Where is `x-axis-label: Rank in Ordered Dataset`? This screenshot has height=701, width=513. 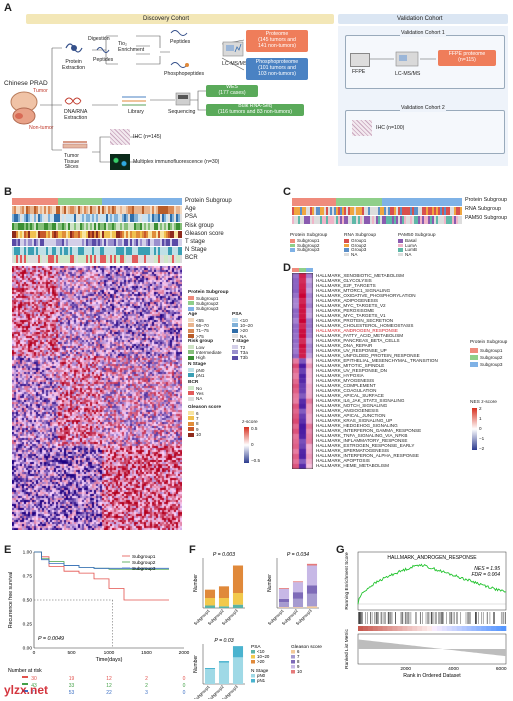
x-axis-label: Rank in Ordered Dataset is located at coordinates (432, 676).